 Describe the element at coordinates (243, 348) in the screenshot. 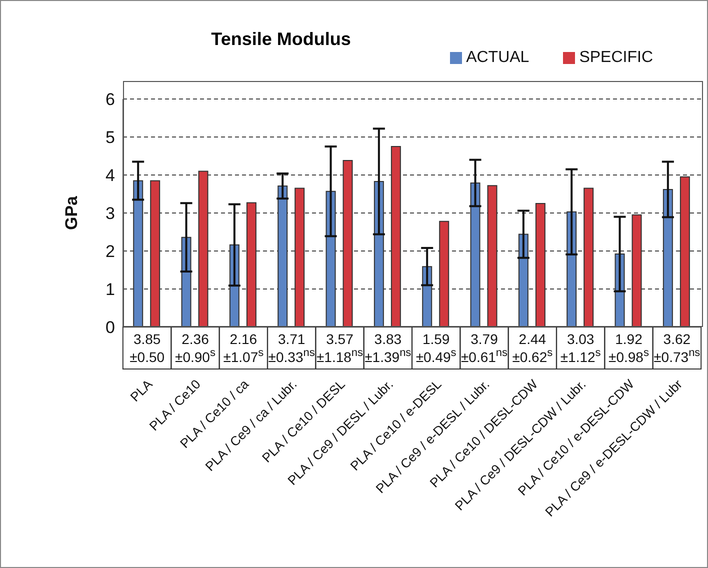

I see `data-label: 2.16 ±1.07$^{s}$` at that location.